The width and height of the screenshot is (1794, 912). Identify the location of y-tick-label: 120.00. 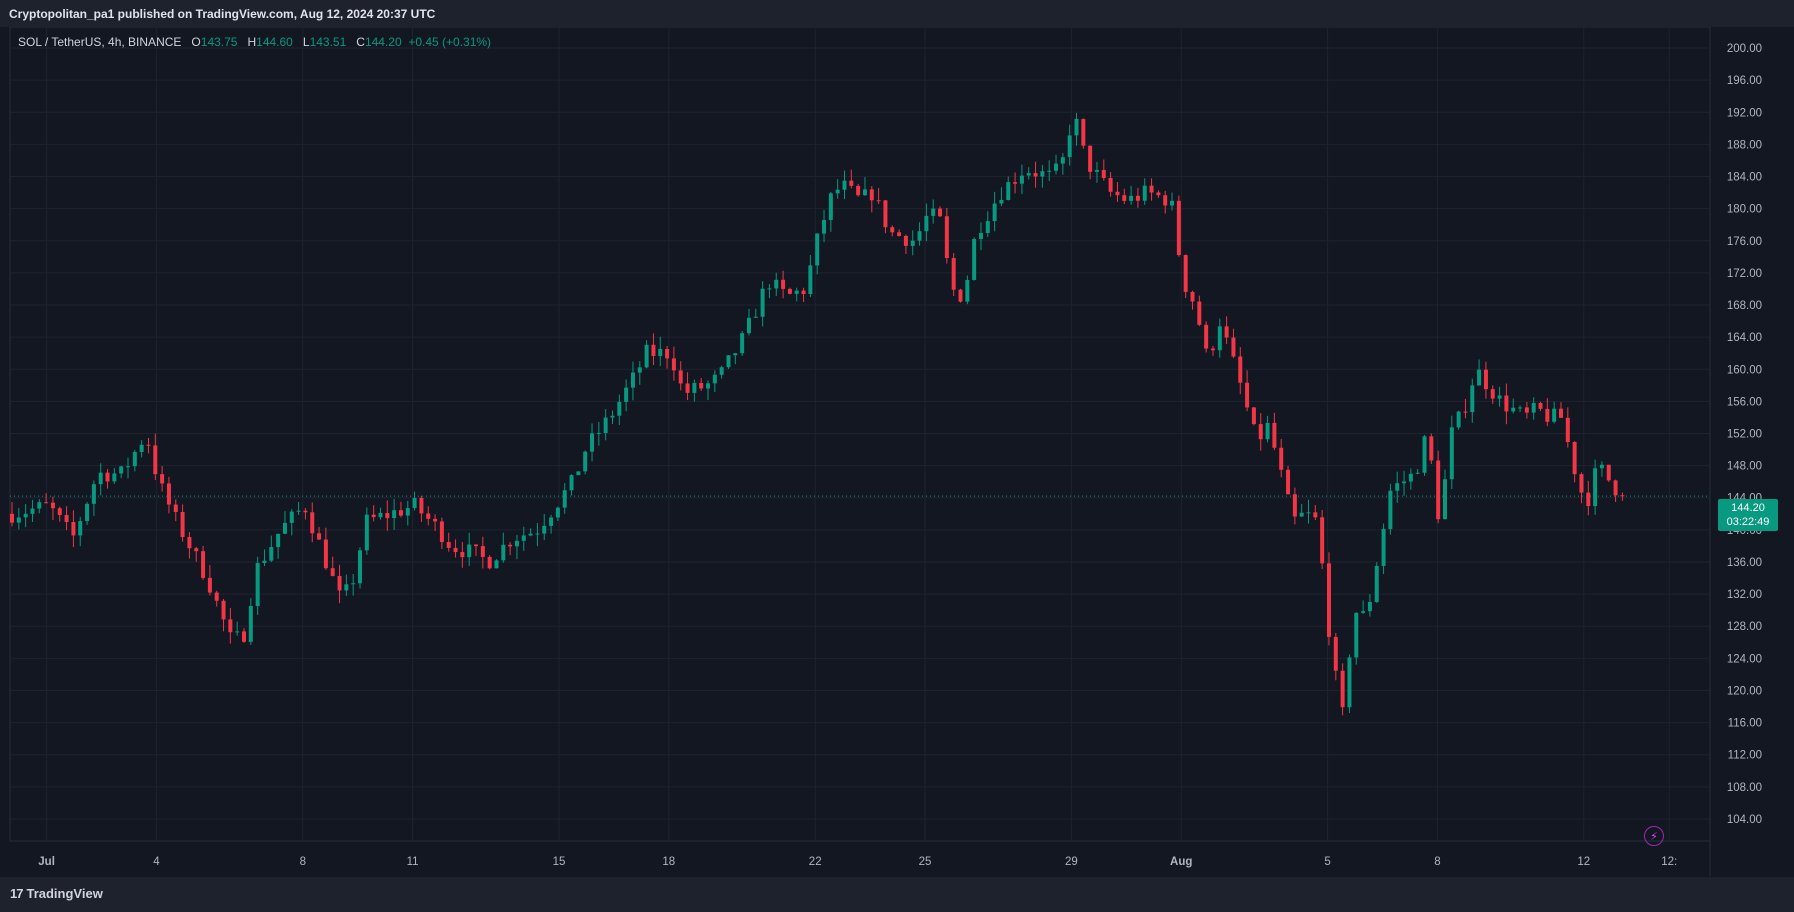
(1744, 691).